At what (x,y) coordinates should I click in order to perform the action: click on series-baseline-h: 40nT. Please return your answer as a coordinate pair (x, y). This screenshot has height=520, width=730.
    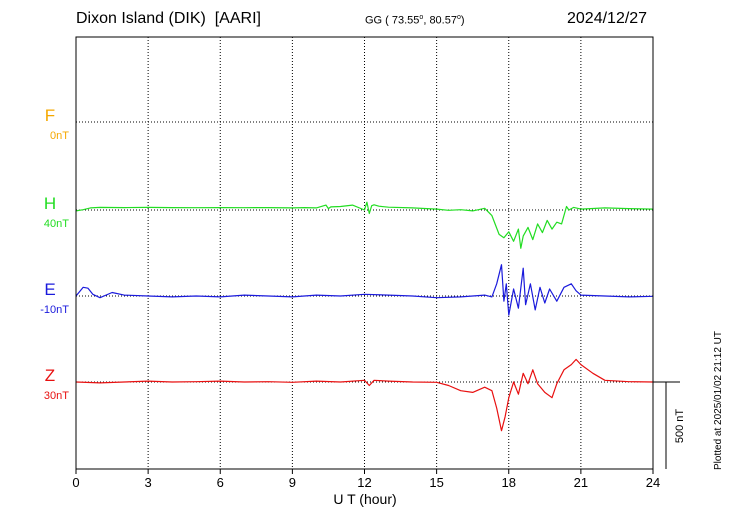
    Looking at the image, I should click on (56, 224).